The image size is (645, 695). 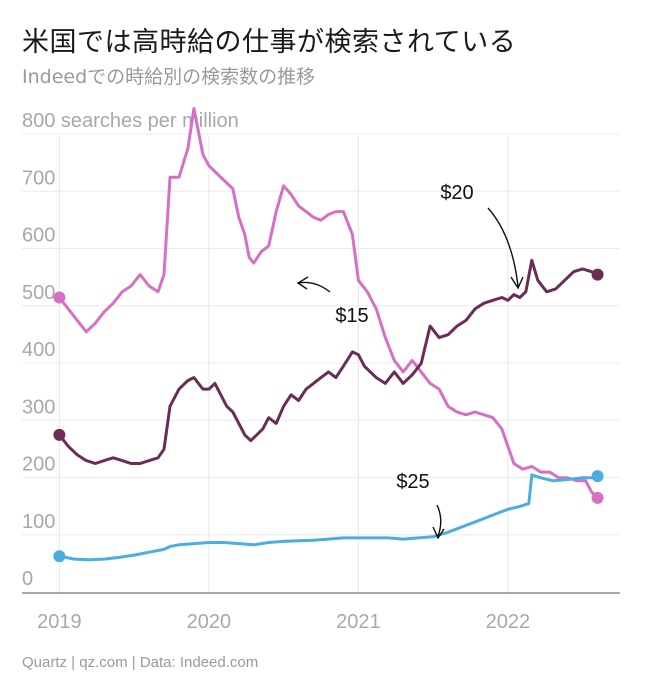 I want to click on x-tick-label-2022: 2022, so click(x=508, y=622).